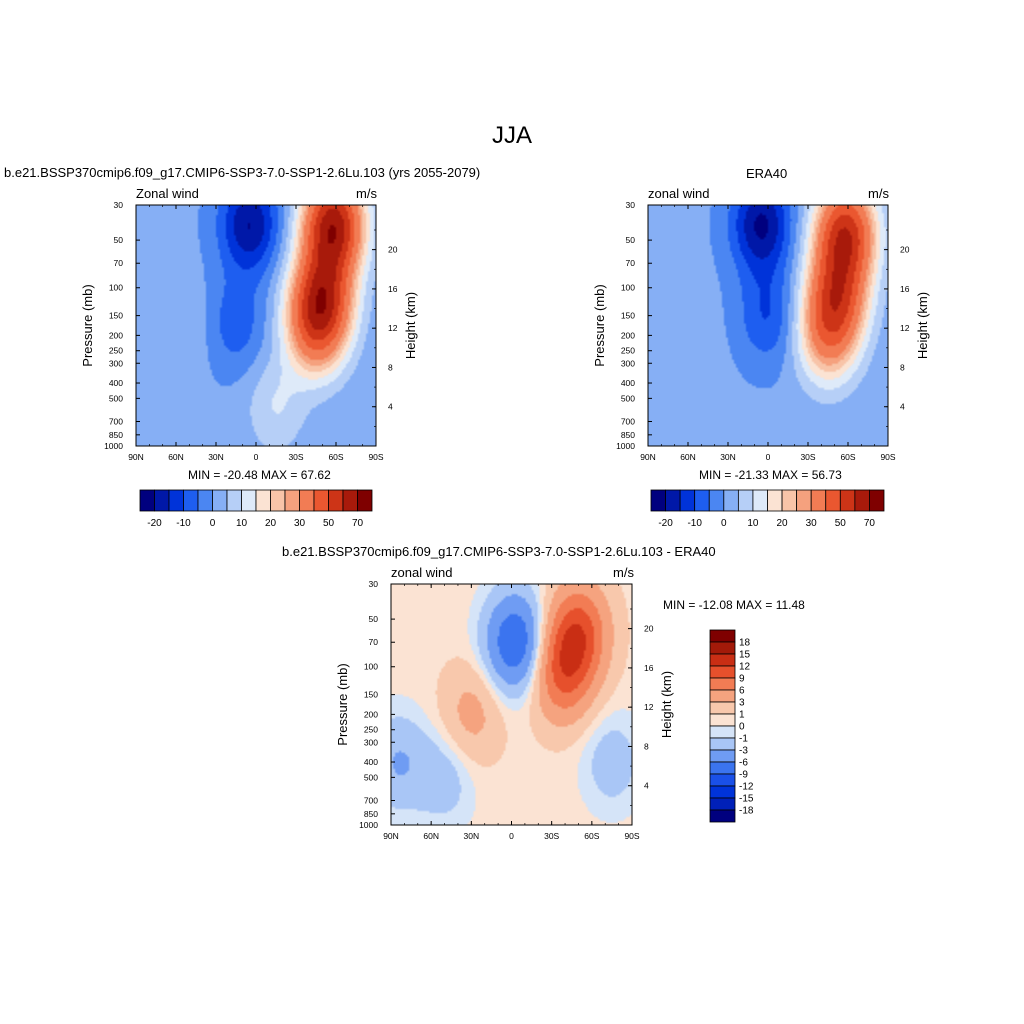 The image size is (1024, 1024). I want to click on p-tick-label: 300, so click(628, 363).